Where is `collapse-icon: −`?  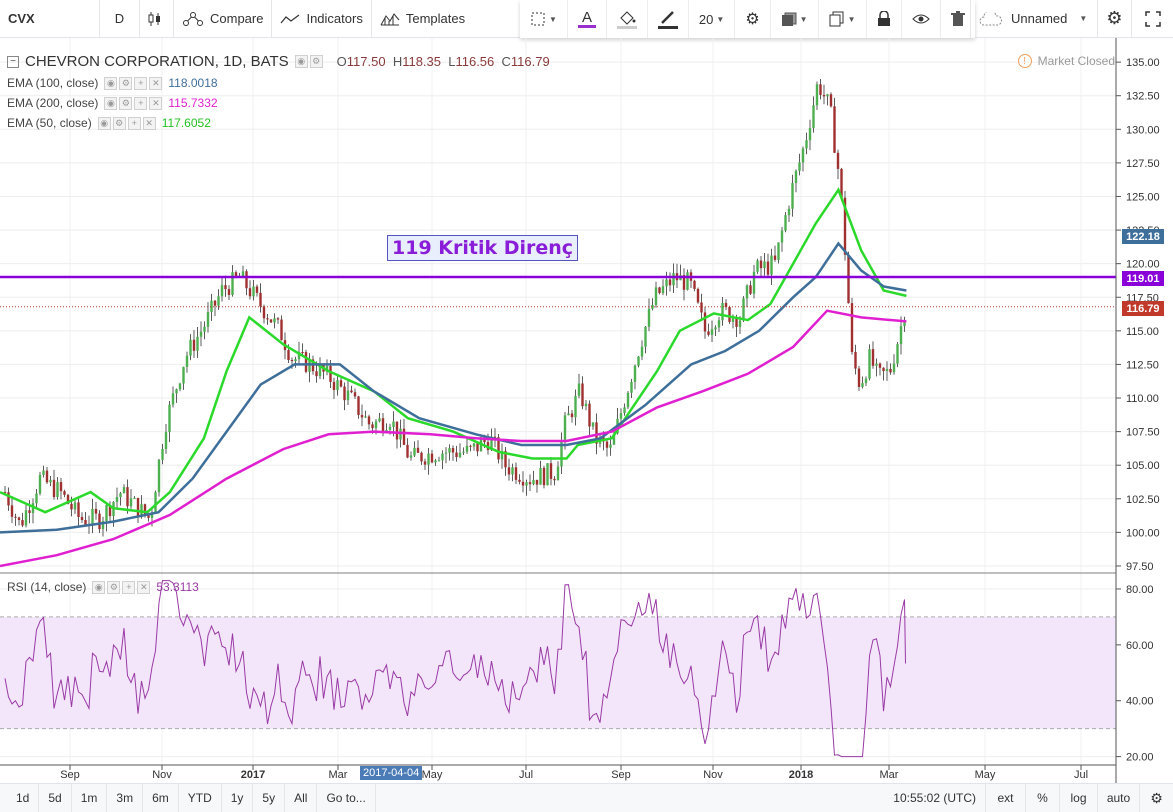
collapse-icon: − is located at coordinates (13, 61).